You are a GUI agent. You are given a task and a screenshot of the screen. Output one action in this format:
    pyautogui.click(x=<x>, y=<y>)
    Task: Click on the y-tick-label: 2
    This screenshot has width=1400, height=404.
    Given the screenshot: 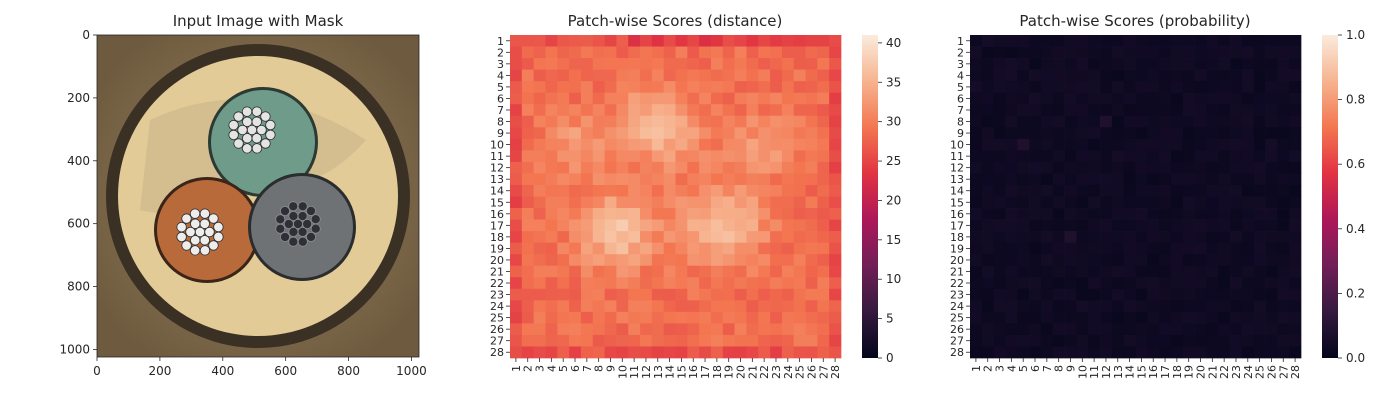 What is the action you would take?
    pyautogui.click(x=960, y=52)
    